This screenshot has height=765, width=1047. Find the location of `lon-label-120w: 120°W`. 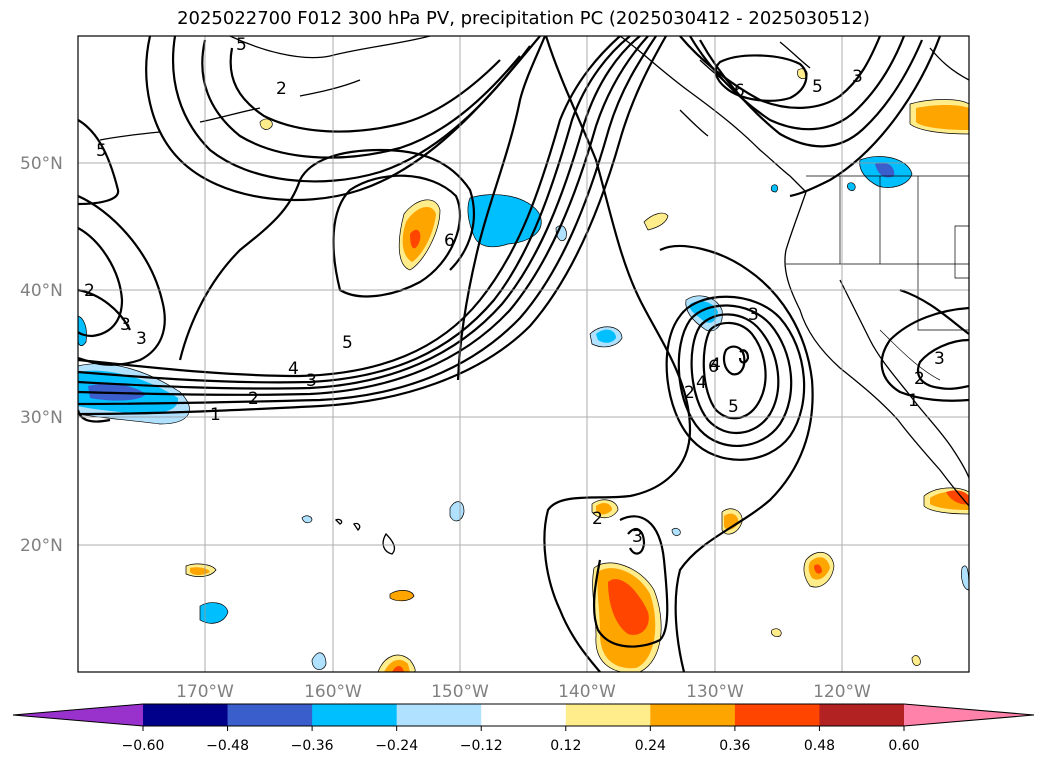

lon-label-120w: 120°W is located at coordinates (842, 692).